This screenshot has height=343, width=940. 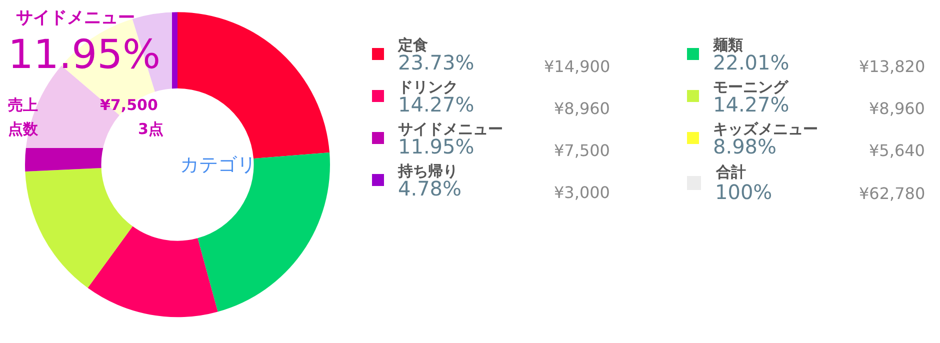 What do you see at coordinates (428, 87) in the screenshot?
I see `legend-label: ドリンク` at bounding box center [428, 87].